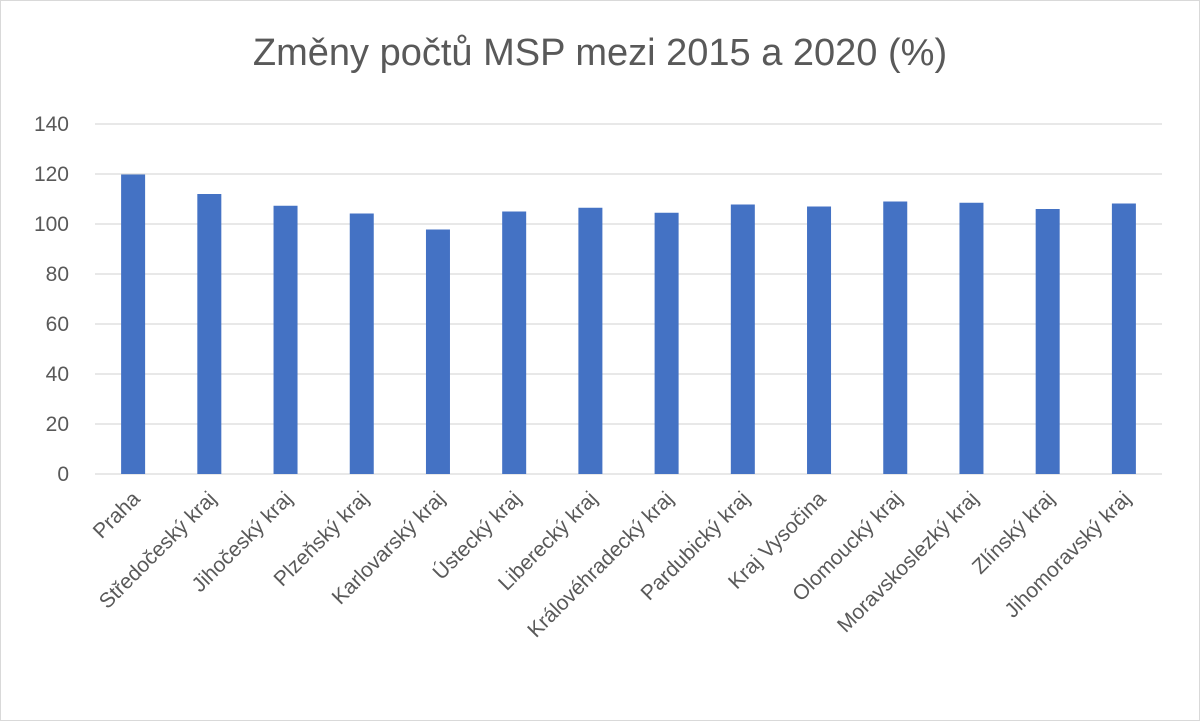 The width and height of the screenshot is (1200, 721). What do you see at coordinates (1067, 554) in the screenshot?
I see `x-tick-label: Jihomoravský kraj` at bounding box center [1067, 554].